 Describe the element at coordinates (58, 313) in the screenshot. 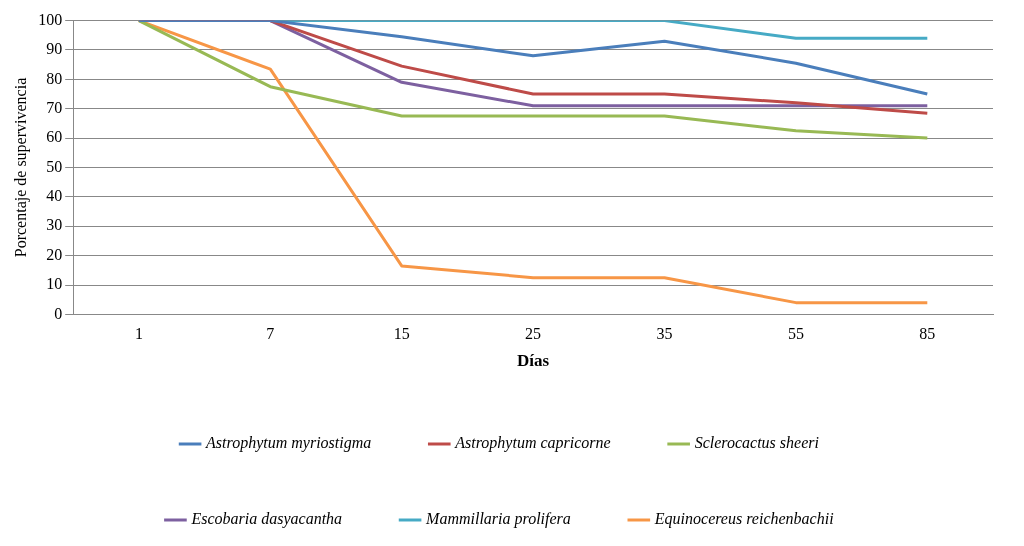

I see `y-tick-label: 0` at that location.